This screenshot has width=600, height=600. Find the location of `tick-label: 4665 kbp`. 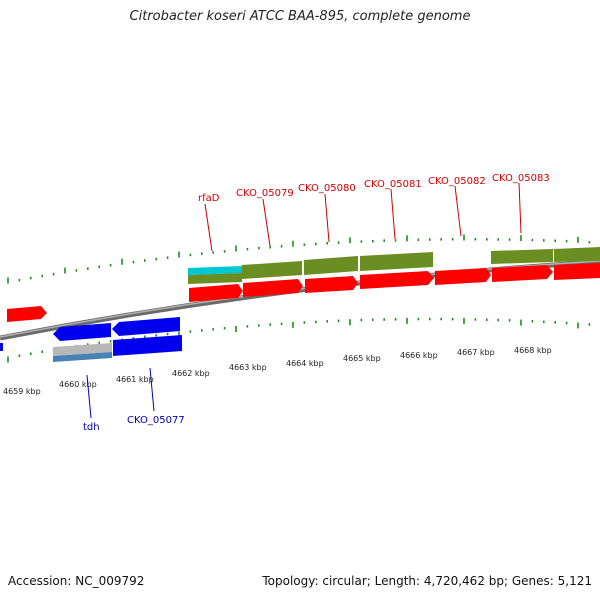

tick-label: 4665 kbp is located at coordinates (362, 358).